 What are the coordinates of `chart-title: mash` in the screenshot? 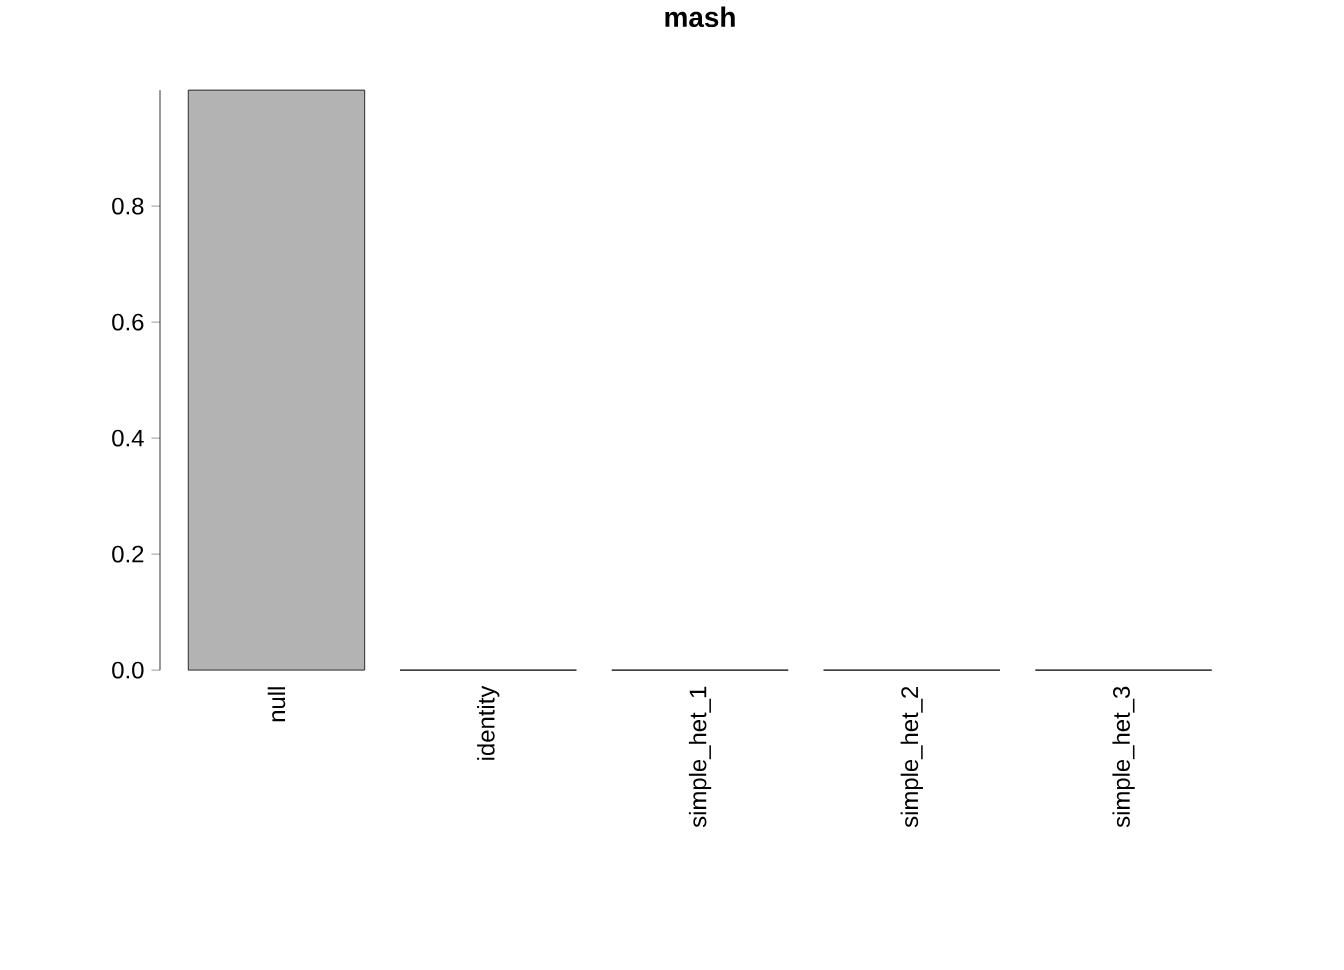 It's located at (700, 17).